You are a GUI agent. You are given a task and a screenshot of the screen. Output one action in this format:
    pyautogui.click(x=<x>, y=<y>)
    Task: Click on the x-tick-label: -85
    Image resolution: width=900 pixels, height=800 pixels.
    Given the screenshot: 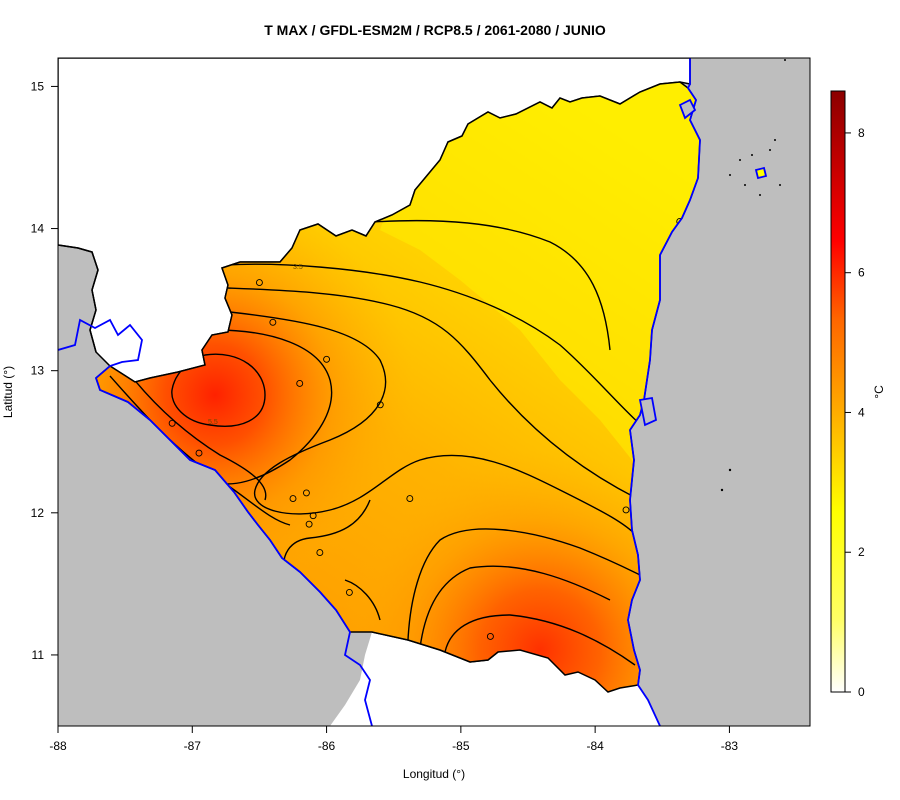 What is the action you would take?
    pyautogui.click(x=461, y=746)
    